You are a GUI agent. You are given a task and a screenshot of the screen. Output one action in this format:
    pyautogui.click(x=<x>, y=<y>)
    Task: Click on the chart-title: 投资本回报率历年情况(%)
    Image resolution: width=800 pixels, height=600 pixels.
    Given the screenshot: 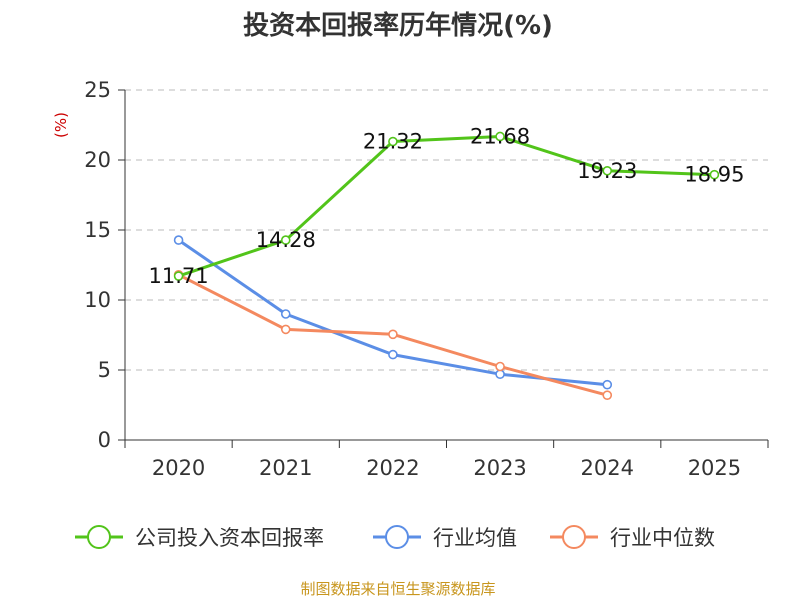 What is the action you would take?
    pyautogui.click(x=398, y=25)
    